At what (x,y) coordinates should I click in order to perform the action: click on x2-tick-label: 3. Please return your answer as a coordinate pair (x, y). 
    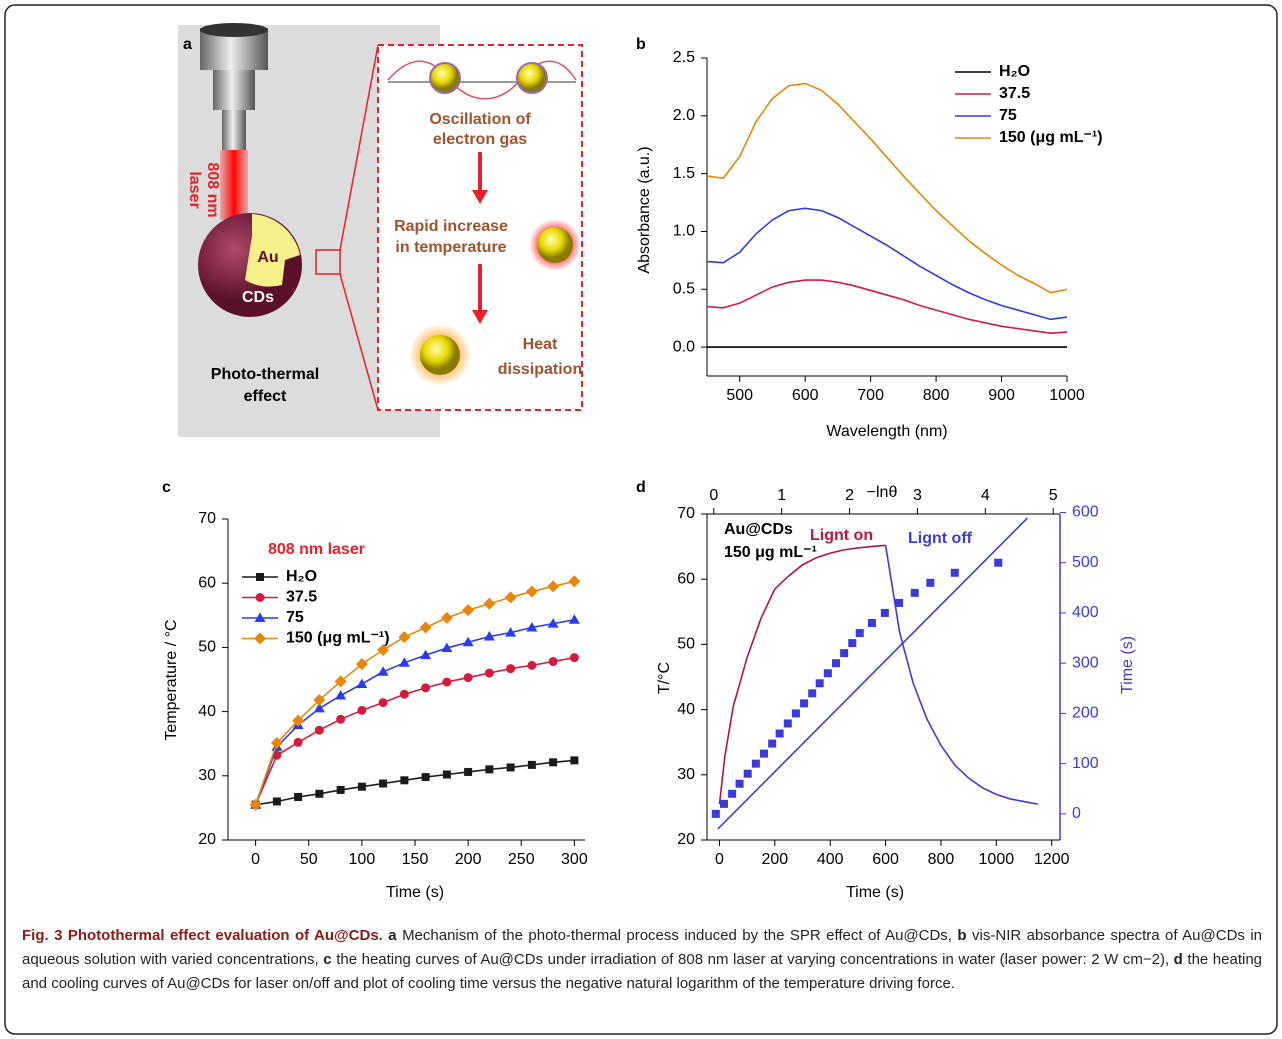
    Looking at the image, I should click on (917, 495).